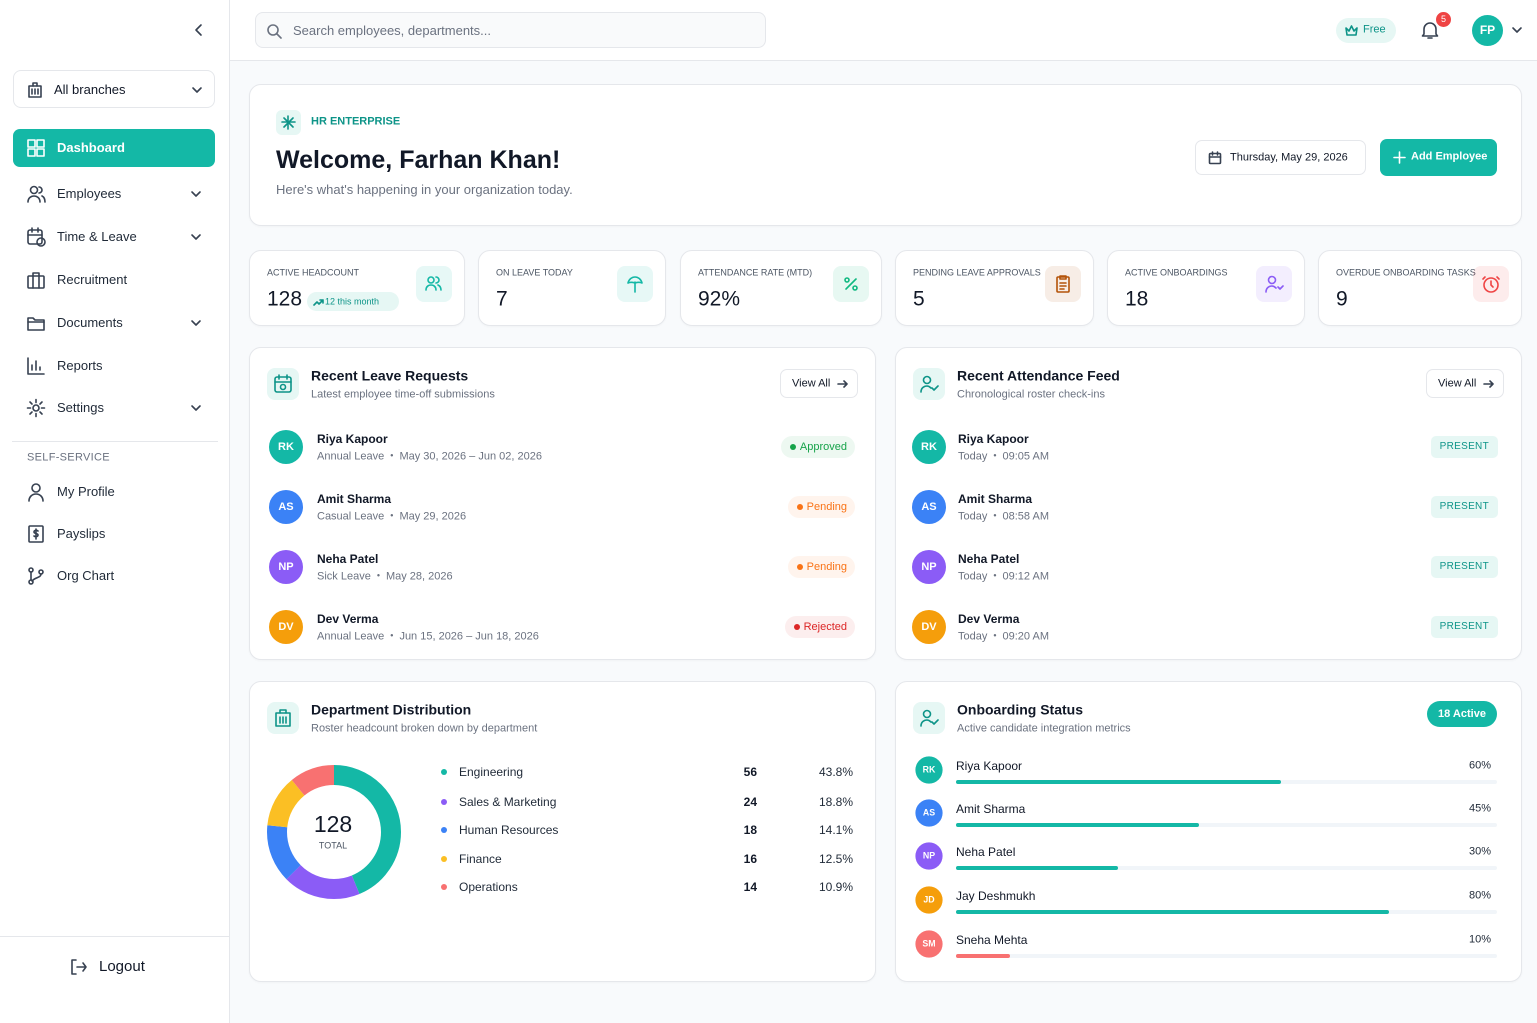  I want to click on card-title: Department Distribution, so click(391, 709).